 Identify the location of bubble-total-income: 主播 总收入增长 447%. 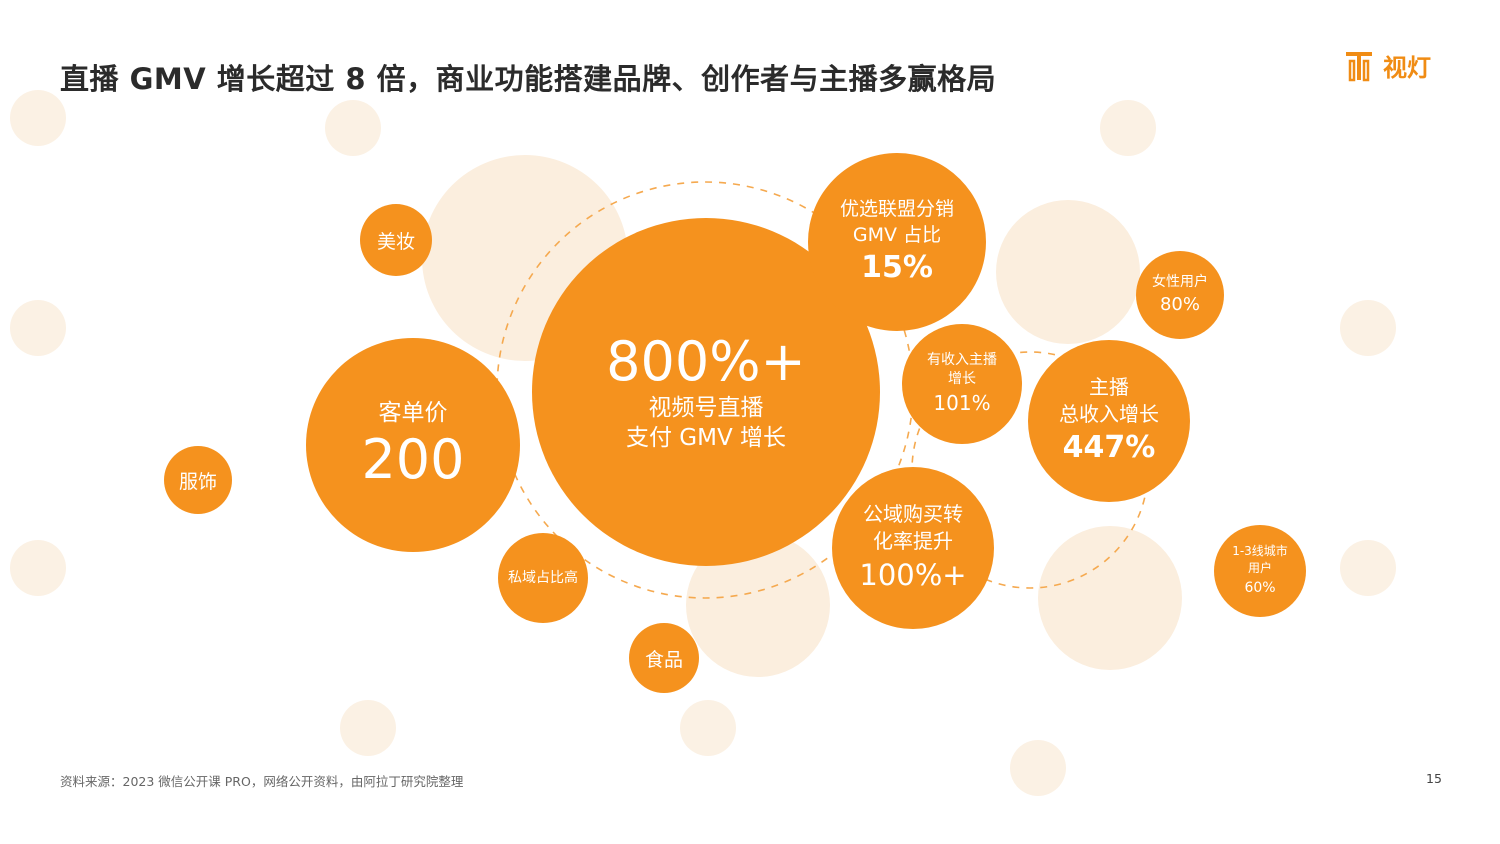
(1109, 421).